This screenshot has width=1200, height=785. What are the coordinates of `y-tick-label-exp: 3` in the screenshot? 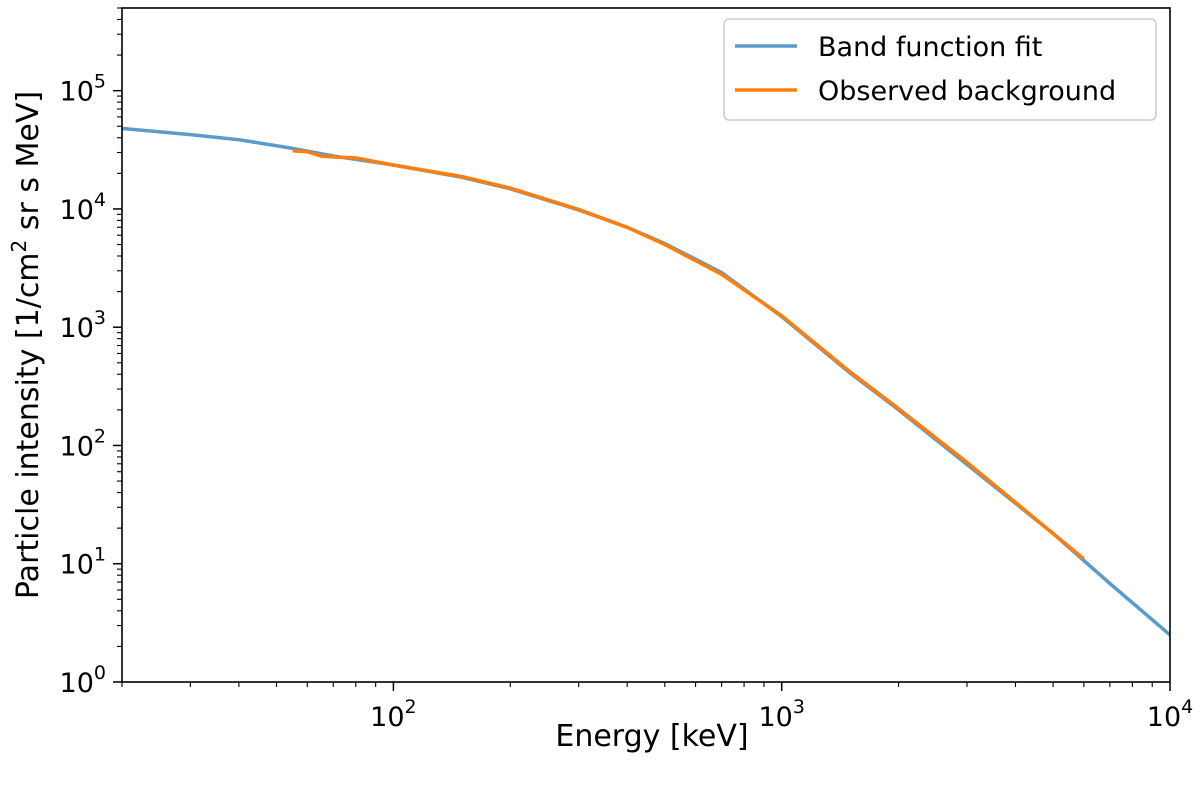 It's located at (100, 318).